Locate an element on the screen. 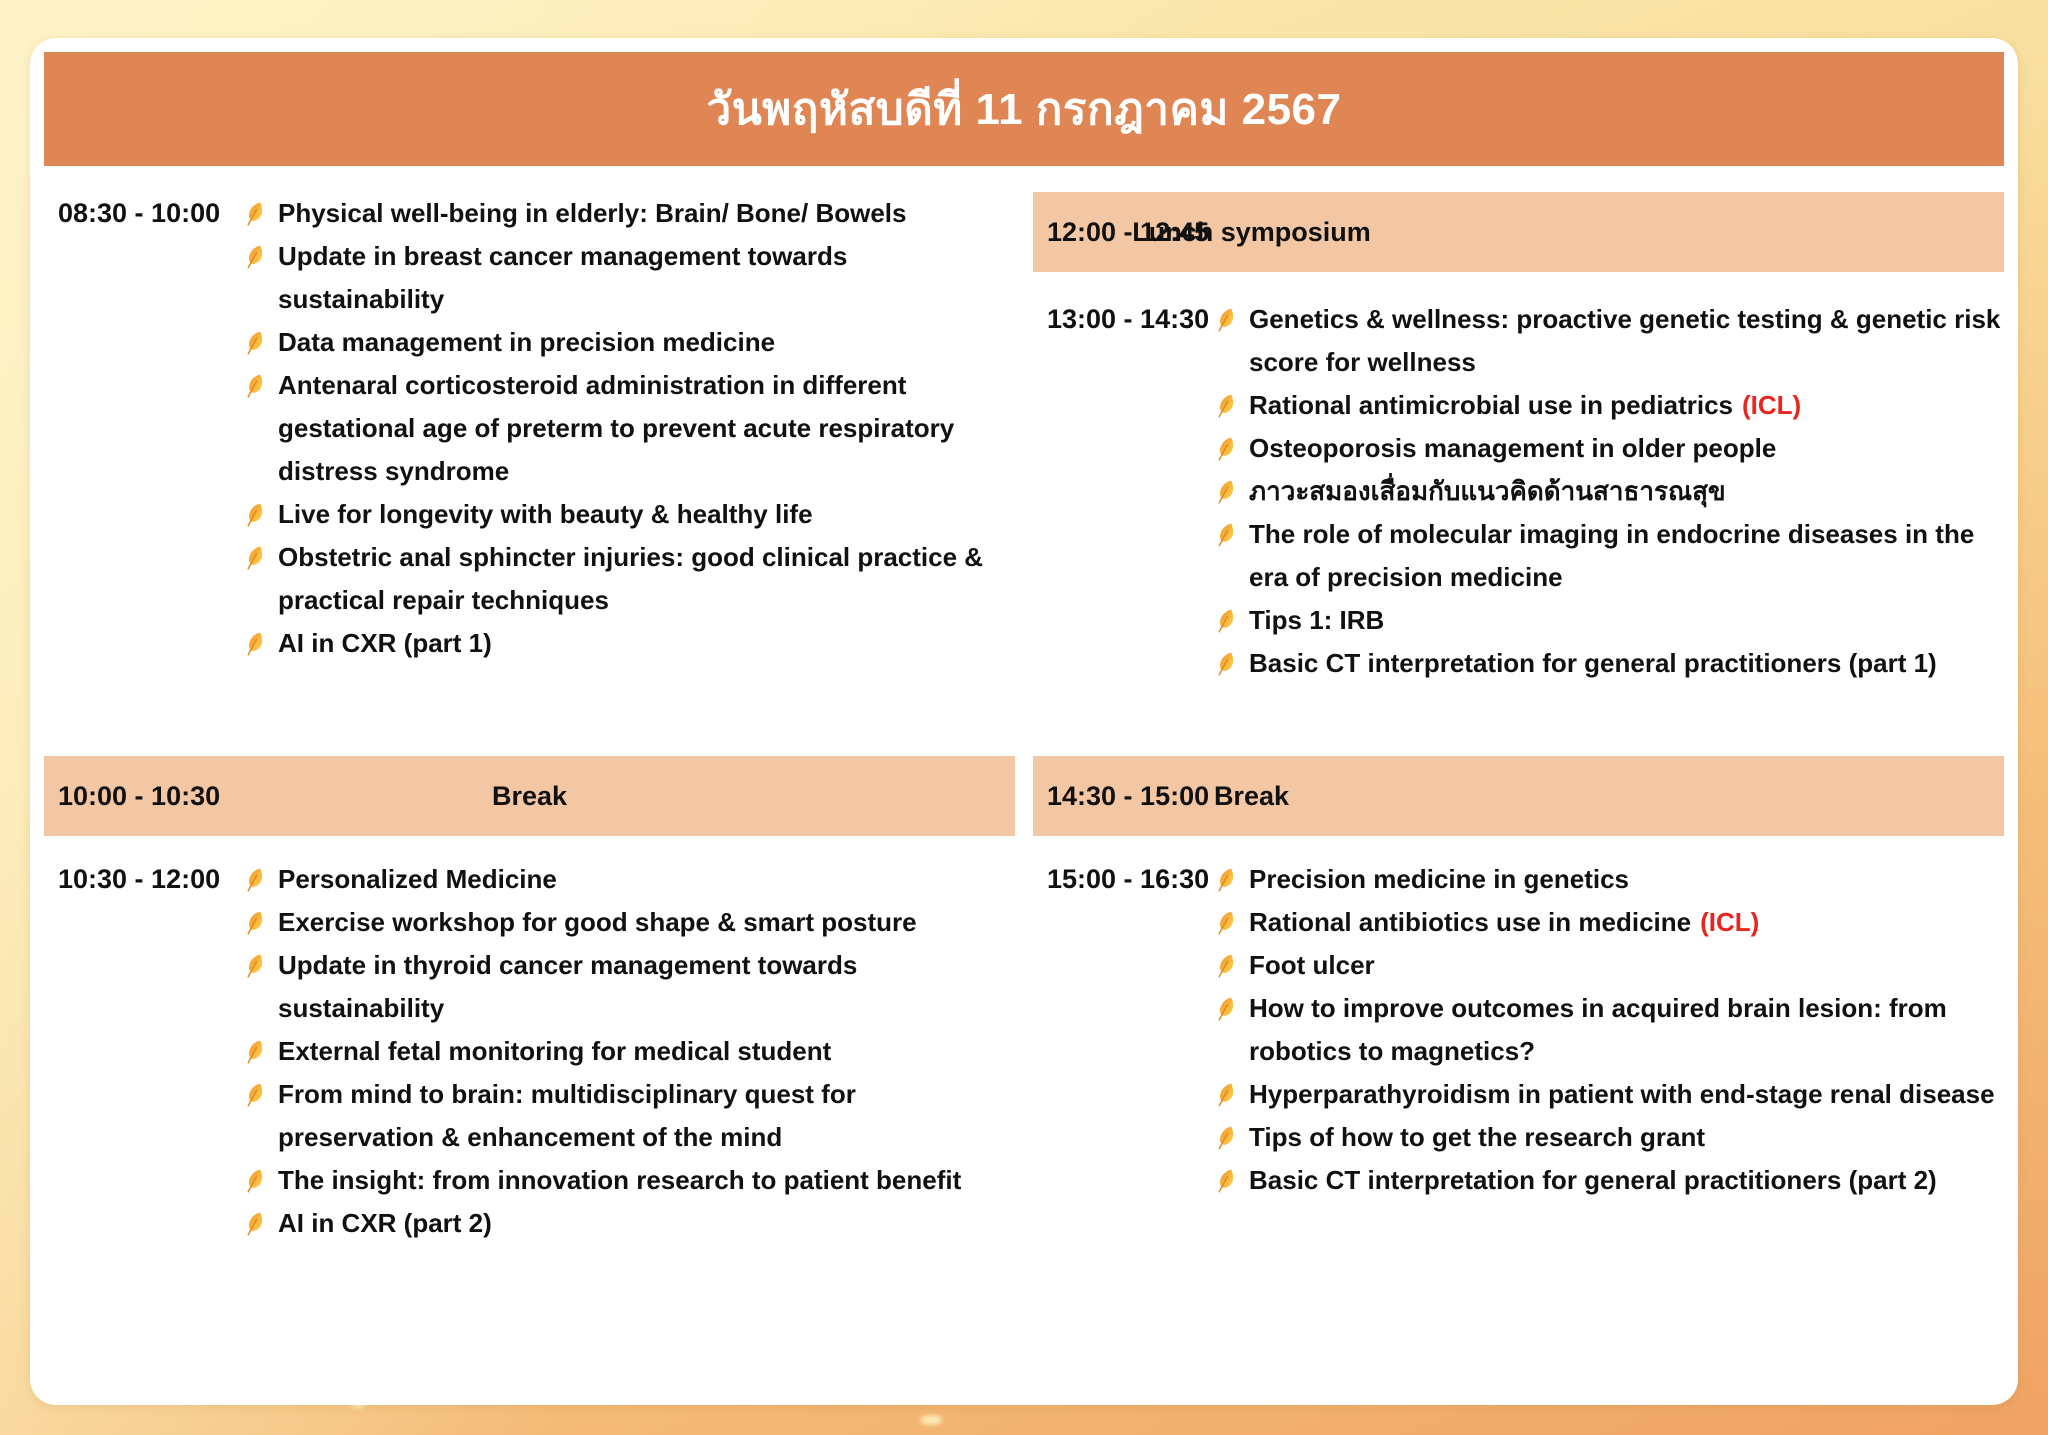 The image size is (2048, 1435). session-item-text: Data management in precision medicine is located at coordinates (527, 342).